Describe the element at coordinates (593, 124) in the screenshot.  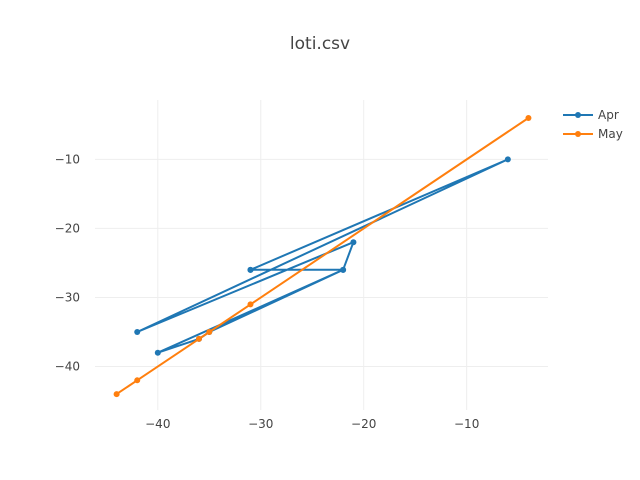
I see `legend: Apr May` at that location.